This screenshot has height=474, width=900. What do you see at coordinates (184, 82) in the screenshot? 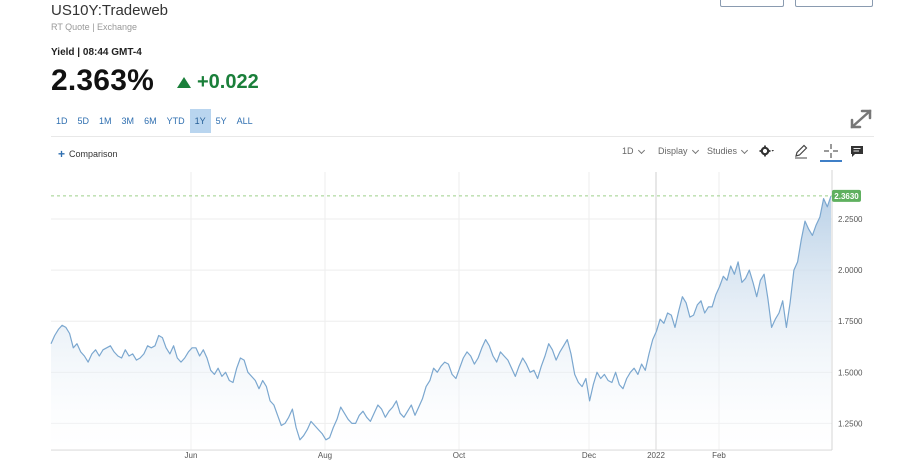
I see `up-arrow-icon` at bounding box center [184, 82].